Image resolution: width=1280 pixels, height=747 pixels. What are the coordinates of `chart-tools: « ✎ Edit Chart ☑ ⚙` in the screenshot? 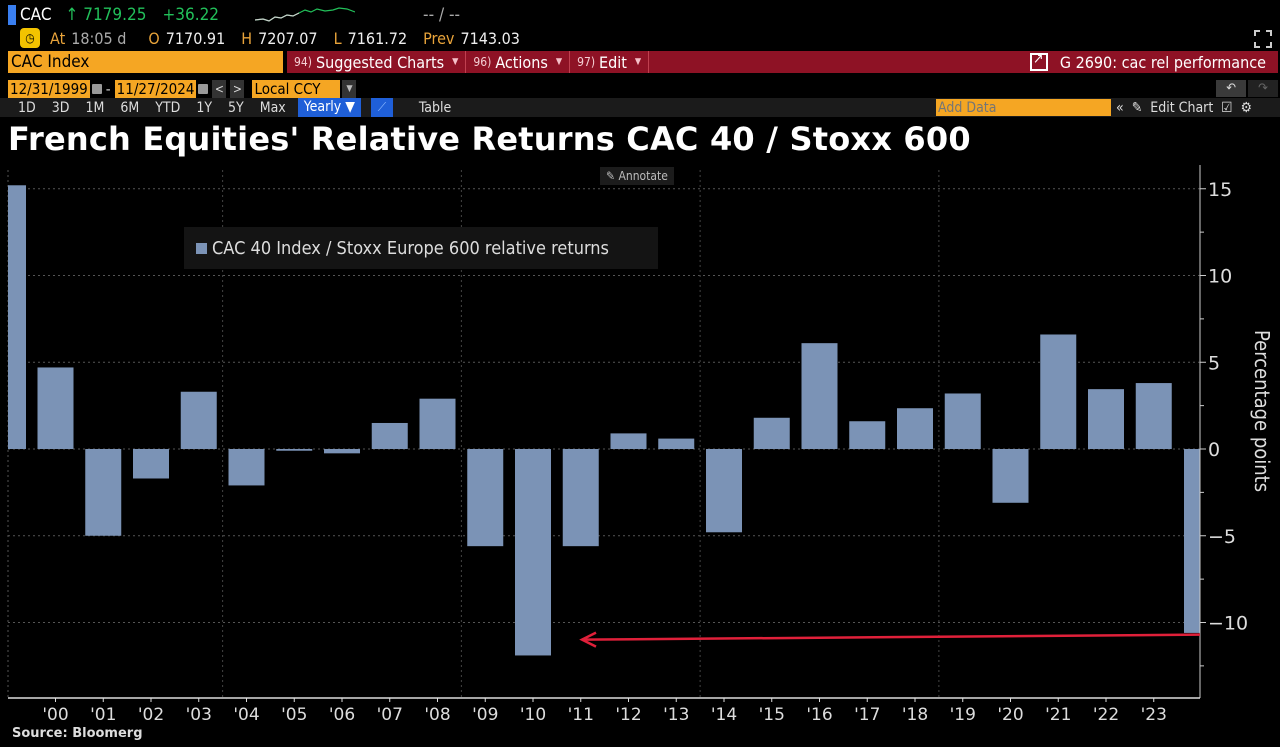 It's located at (1184, 107).